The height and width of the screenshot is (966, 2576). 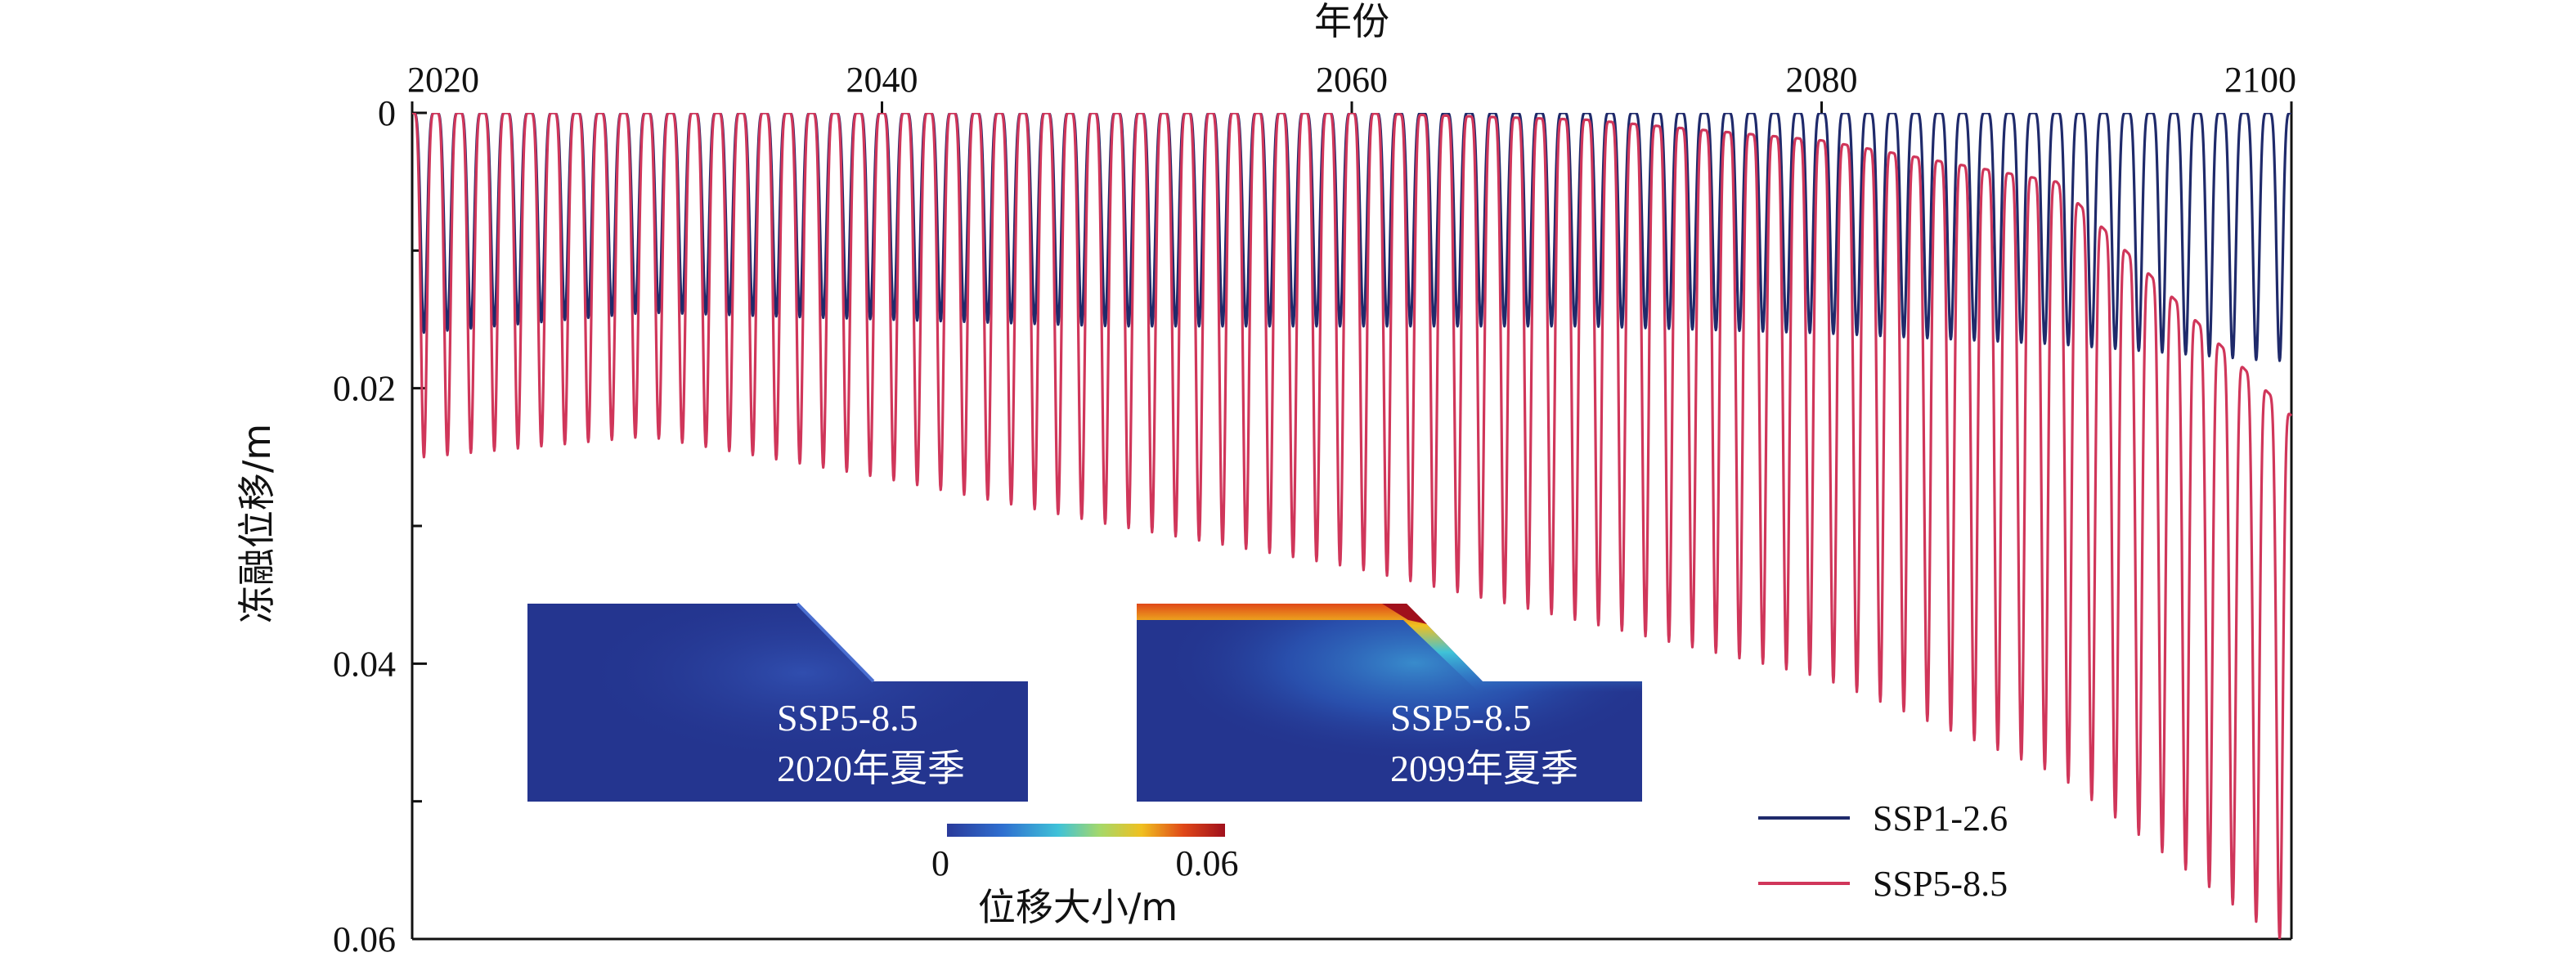 What do you see at coordinates (940, 863) in the screenshot?
I see `colorbar-min-label: 0` at bounding box center [940, 863].